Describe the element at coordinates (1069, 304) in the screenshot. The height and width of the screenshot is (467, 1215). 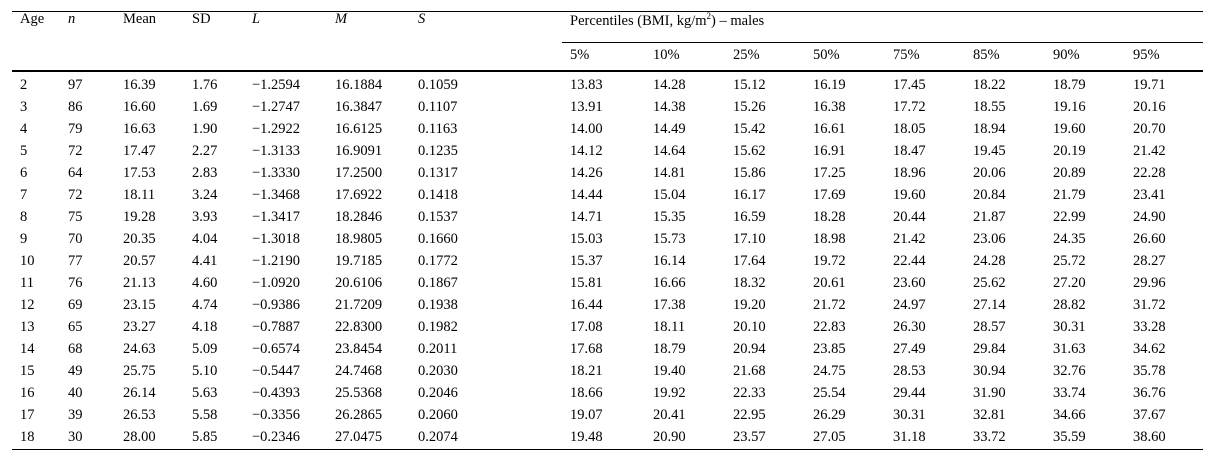
I see `cell-p90: 28.82` at that location.